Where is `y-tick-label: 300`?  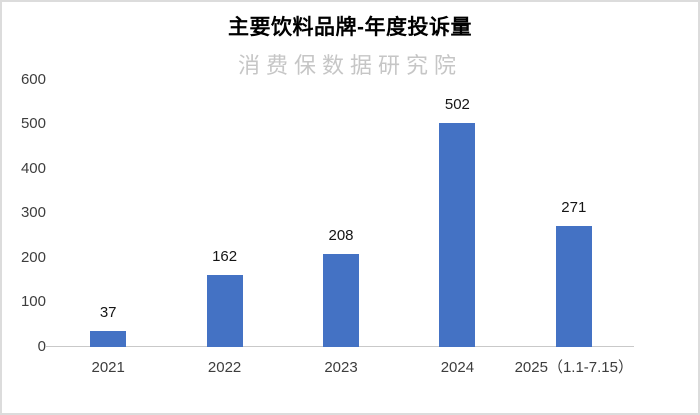 y-tick-label: 300 is located at coordinates (33, 213).